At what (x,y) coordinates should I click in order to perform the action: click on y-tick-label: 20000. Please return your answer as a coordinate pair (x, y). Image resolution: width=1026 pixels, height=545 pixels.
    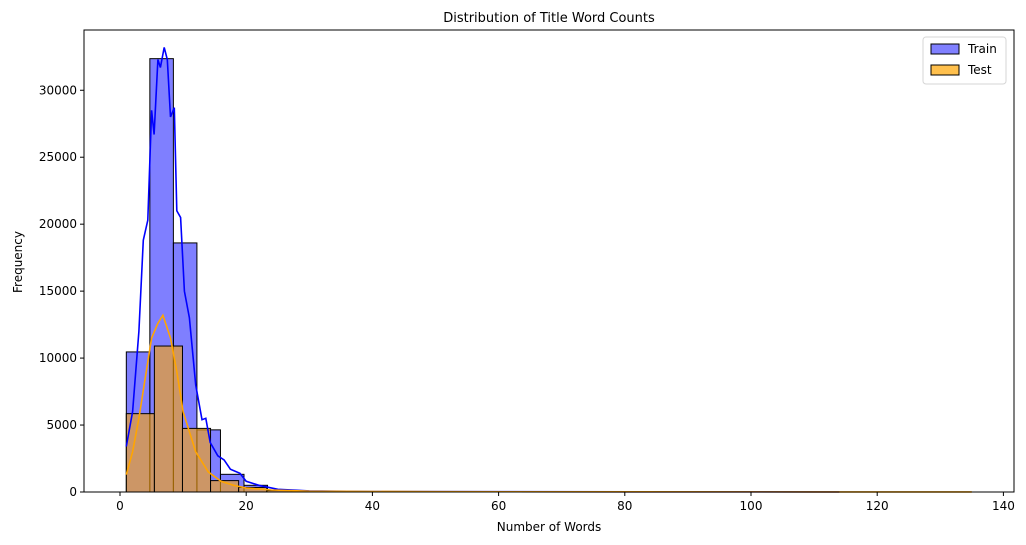
    Looking at the image, I should click on (58, 224).